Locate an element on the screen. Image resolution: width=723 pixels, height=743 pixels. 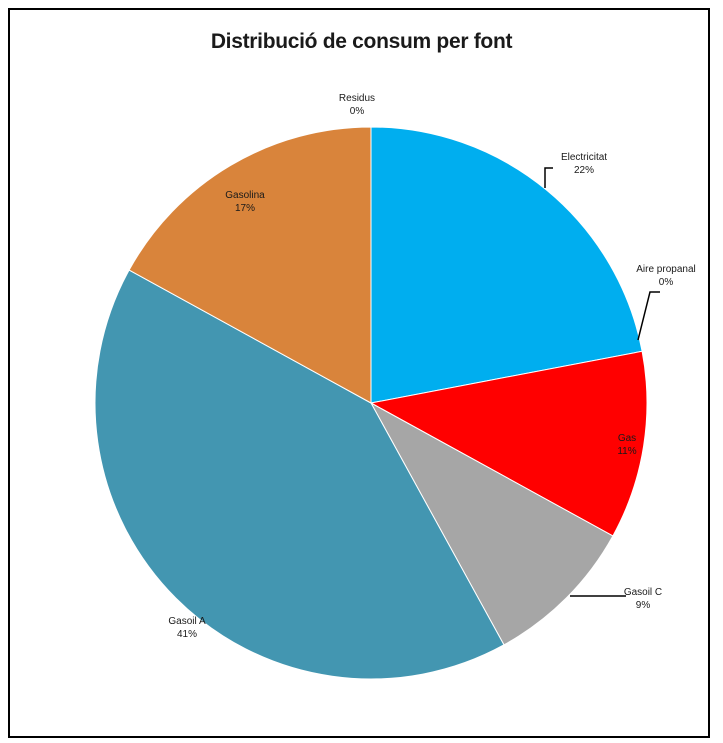
slice-percent-gas: 11% is located at coordinates (626, 451).